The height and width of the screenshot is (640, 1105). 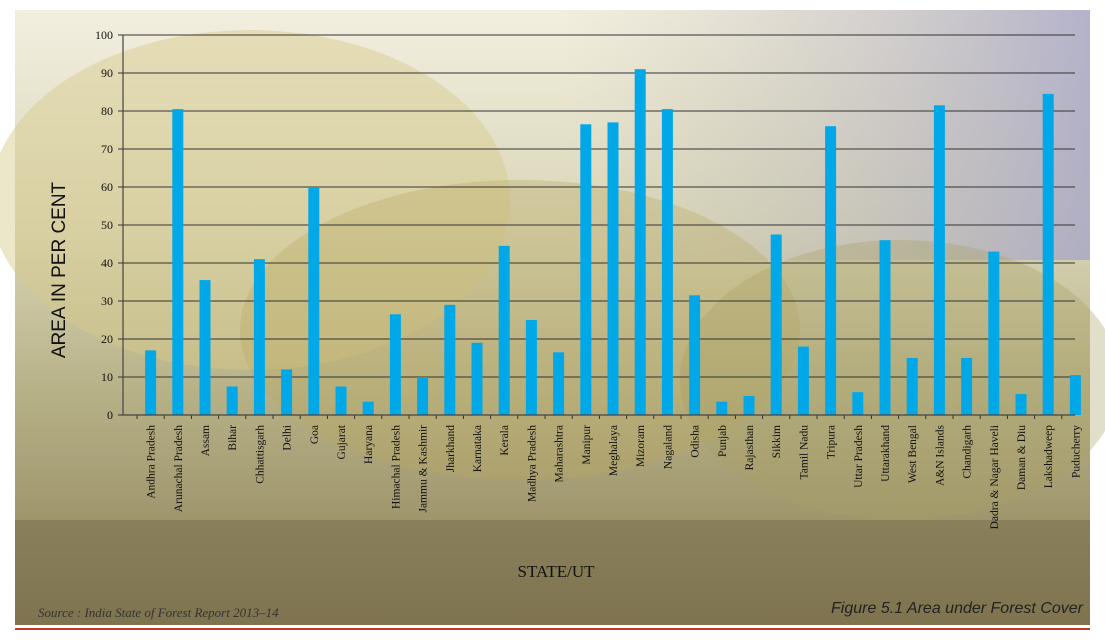 I want to click on x-tick-label: Chhattisgarh, so click(x=260, y=454).